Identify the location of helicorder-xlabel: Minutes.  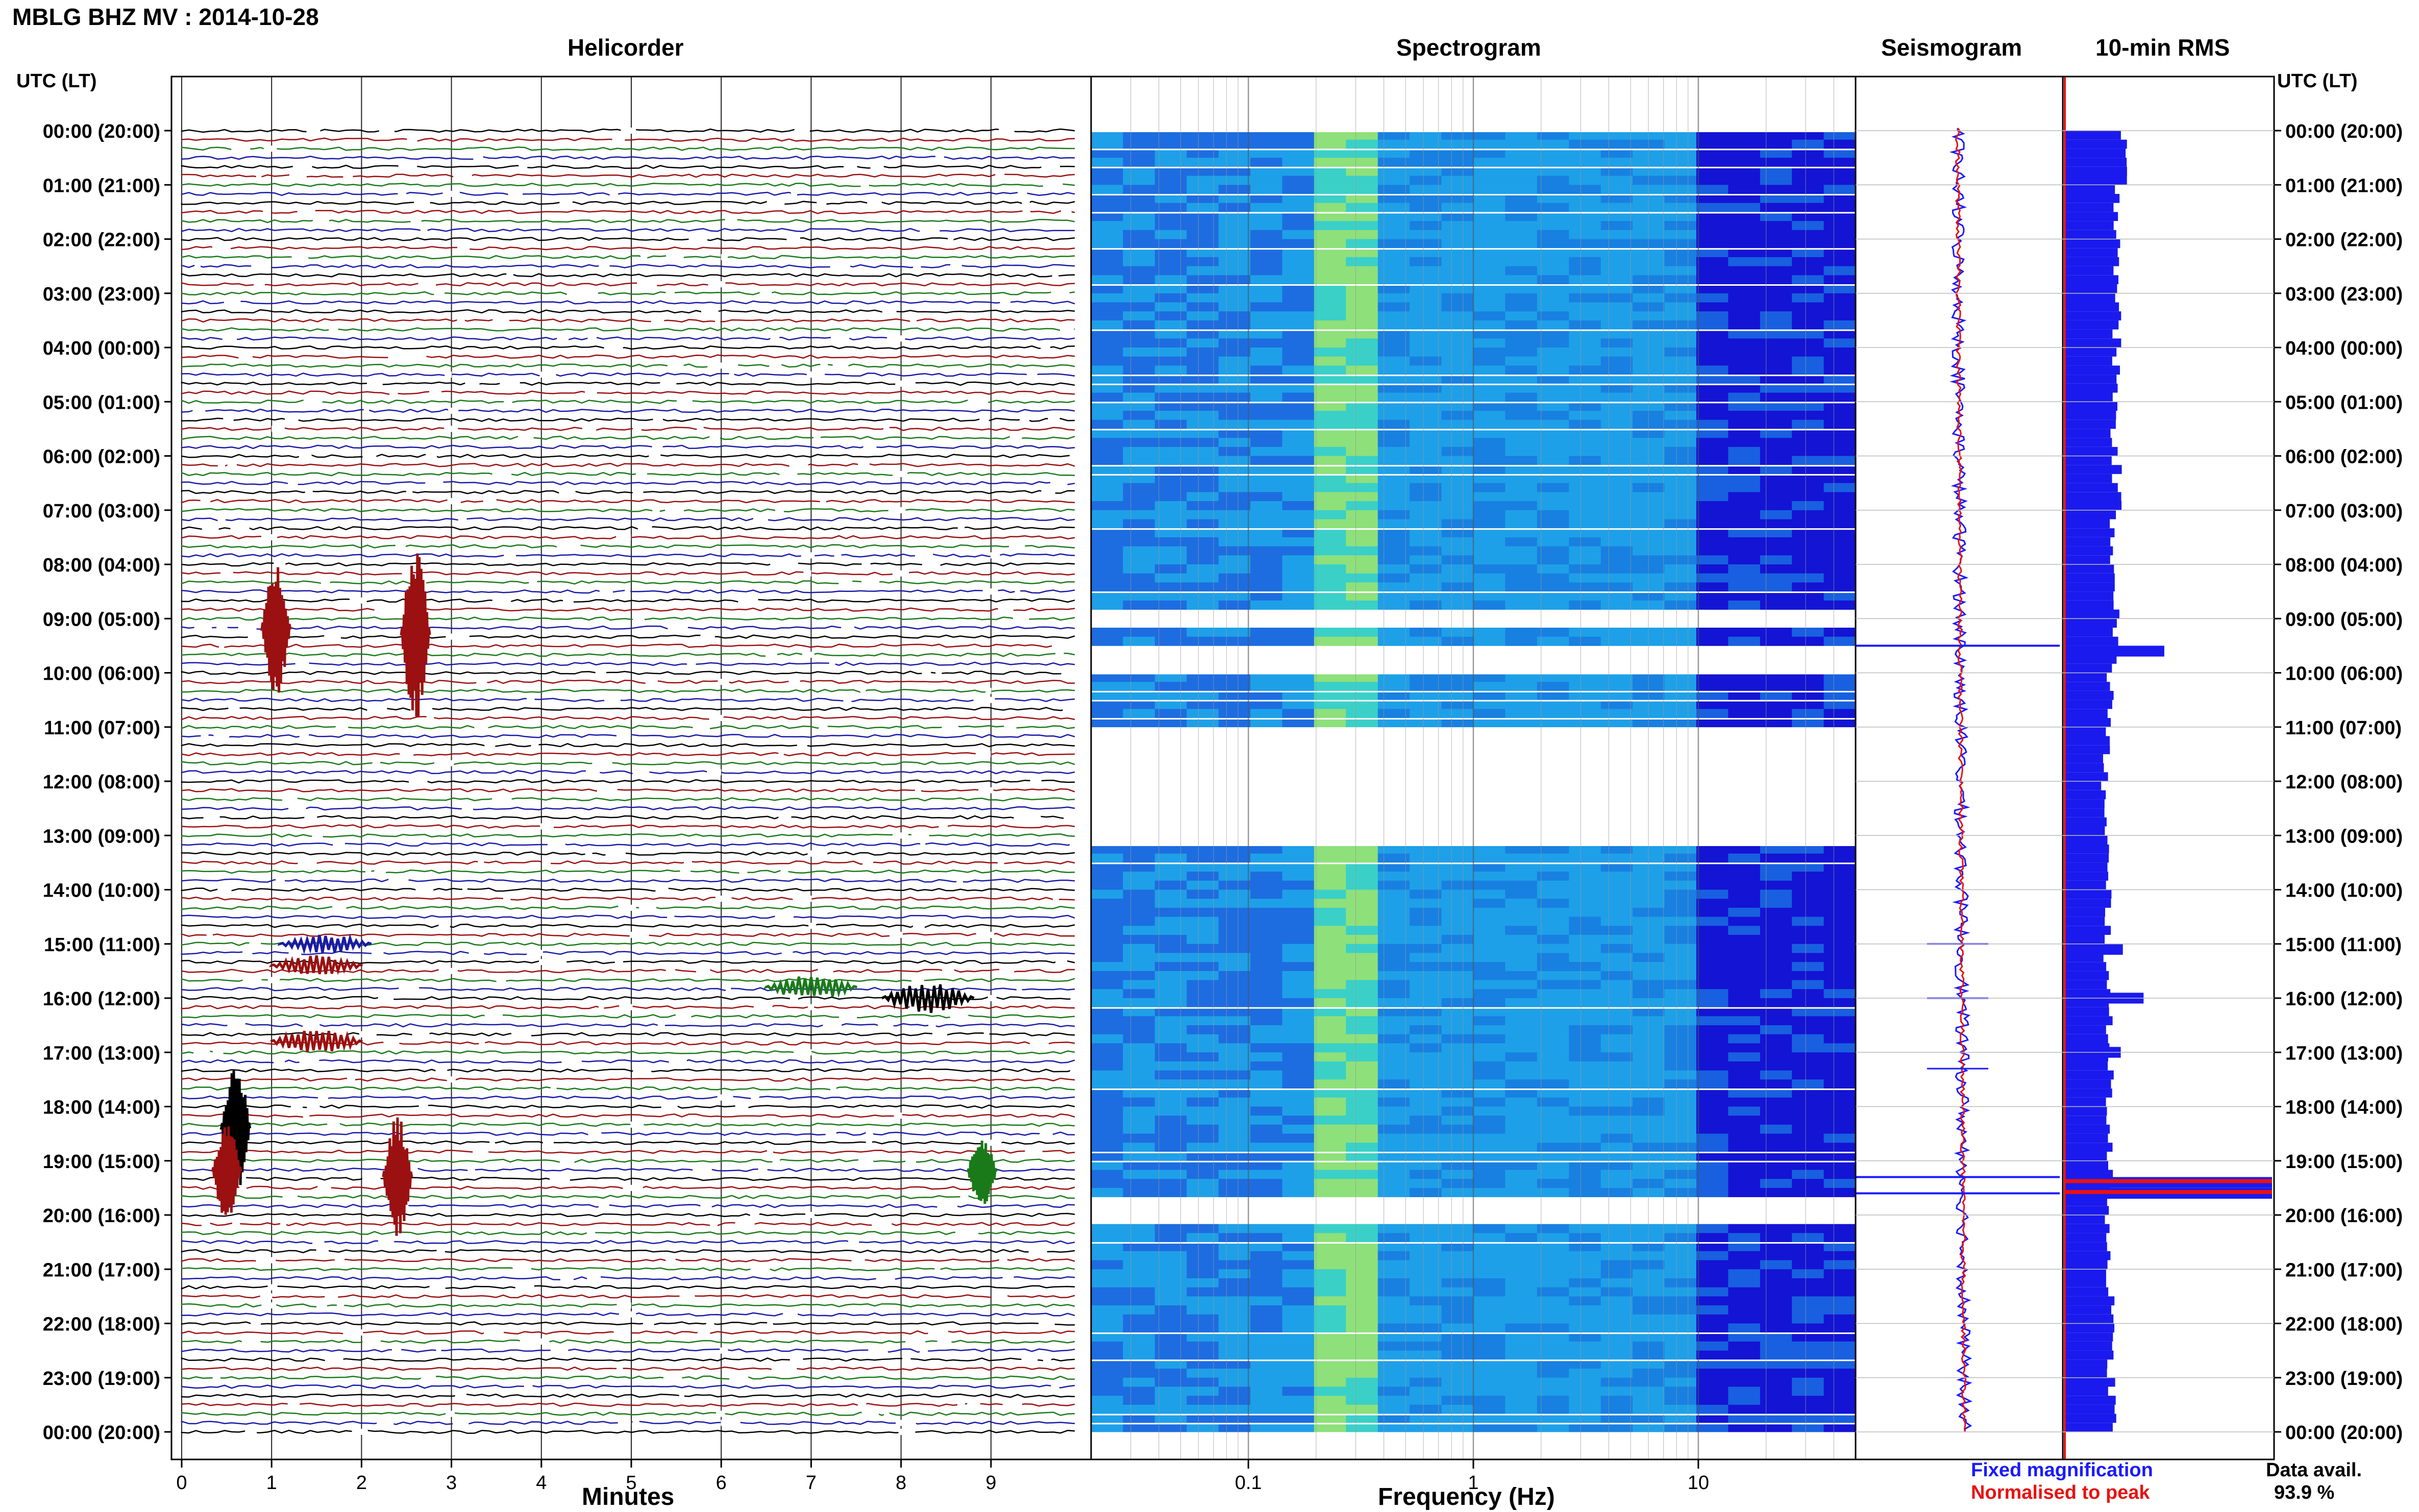
(628, 1496).